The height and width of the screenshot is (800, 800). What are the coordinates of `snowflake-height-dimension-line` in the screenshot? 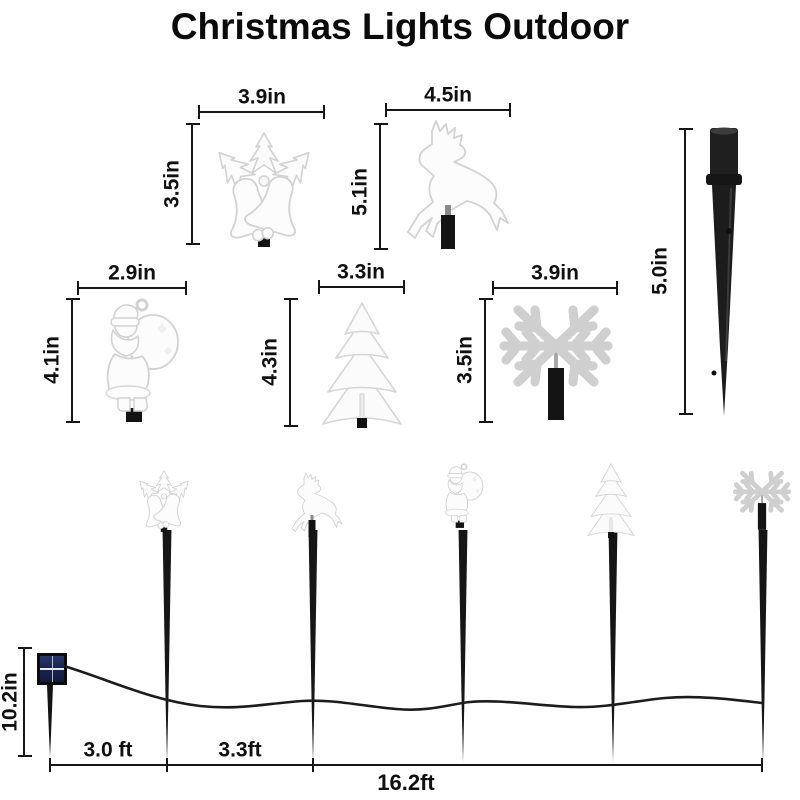 It's located at (486, 360).